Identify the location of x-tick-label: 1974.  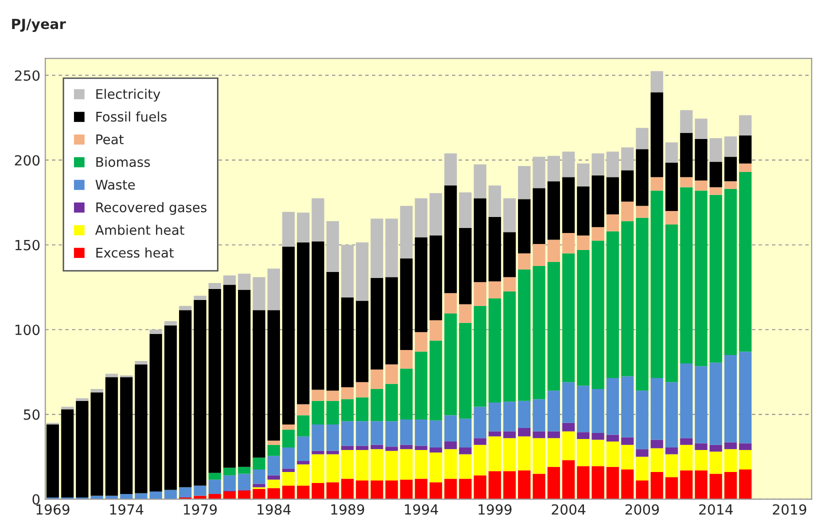
(127, 509).